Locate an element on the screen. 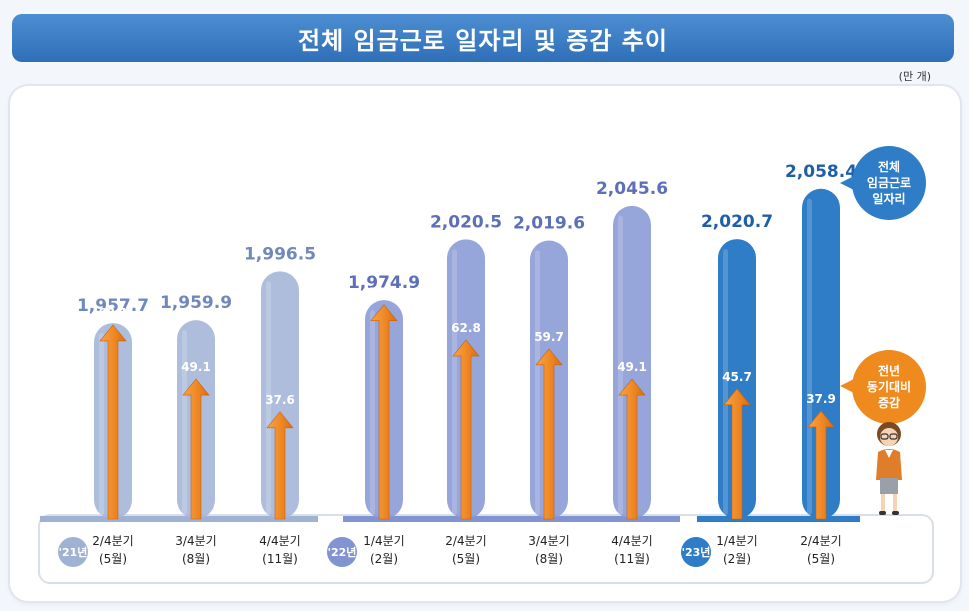 This screenshot has width=969, height=611. year-badge-2022: '22년 is located at coordinates (342, 552).